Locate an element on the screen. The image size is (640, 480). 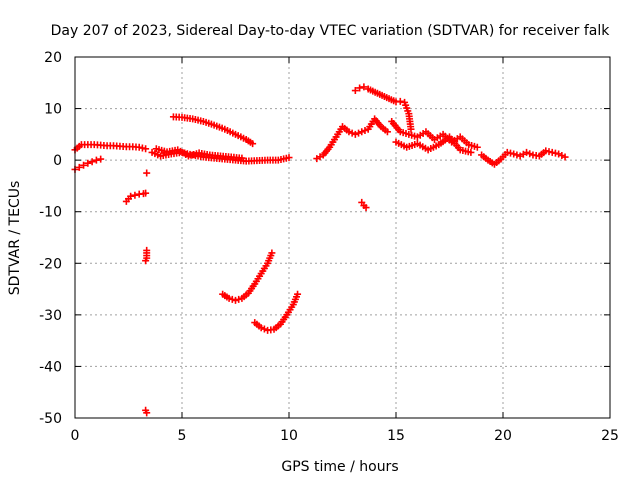
y-tick-label: -10 is located at coordinates (50, 213).